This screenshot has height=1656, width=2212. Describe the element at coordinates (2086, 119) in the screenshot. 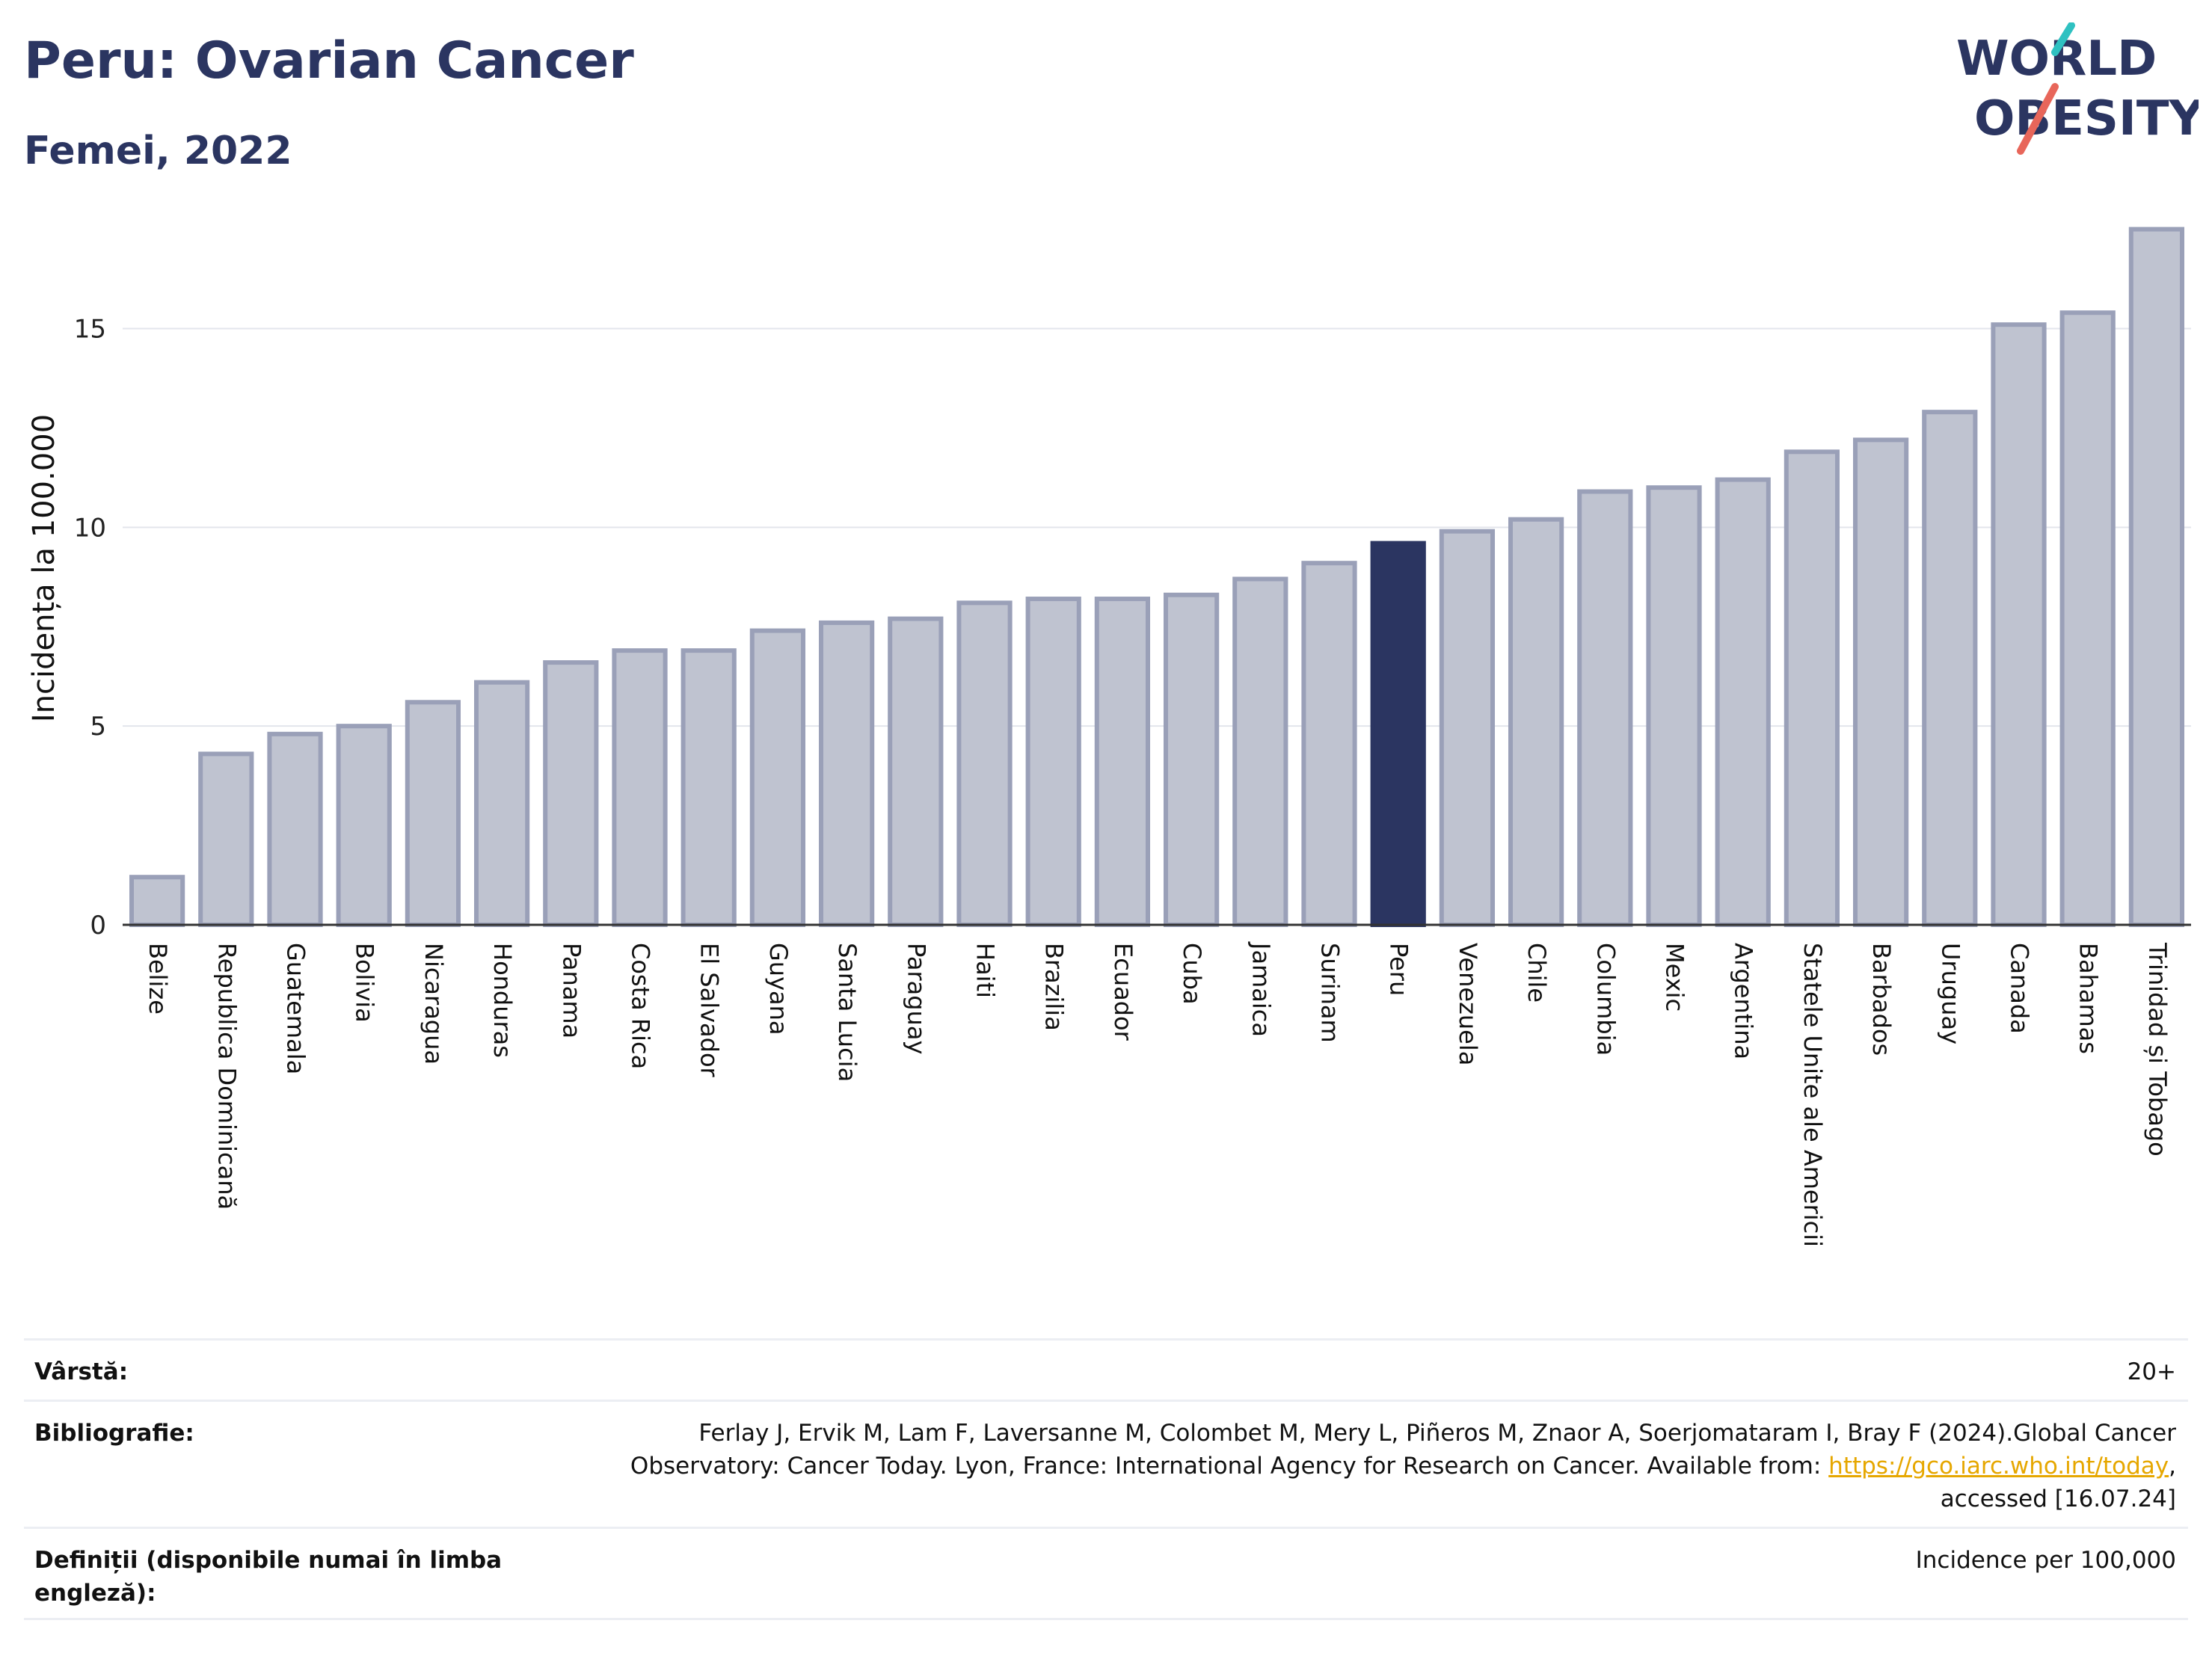

I see `logo-line2: OBESITY` at that location.